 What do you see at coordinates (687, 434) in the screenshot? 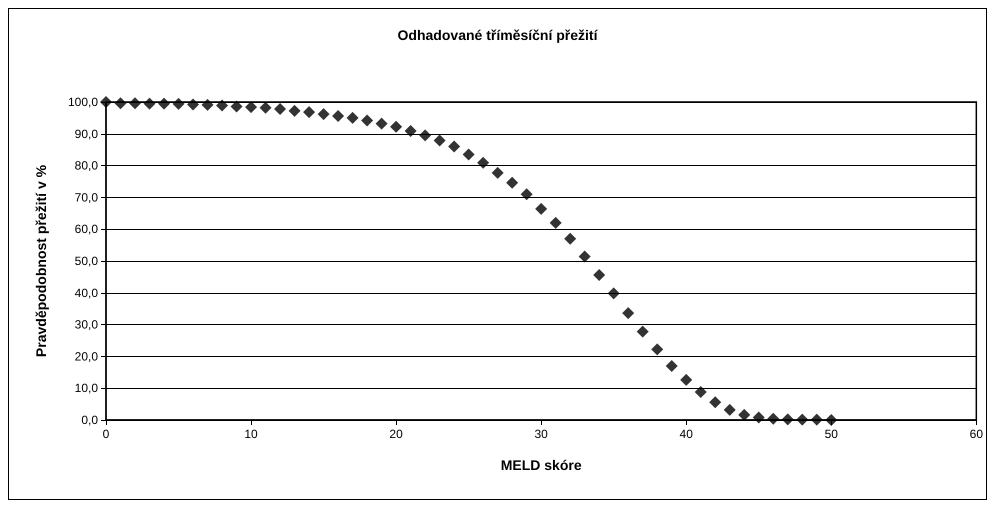
I see `x-tick-label: 40` at bounding box center [687, 434].